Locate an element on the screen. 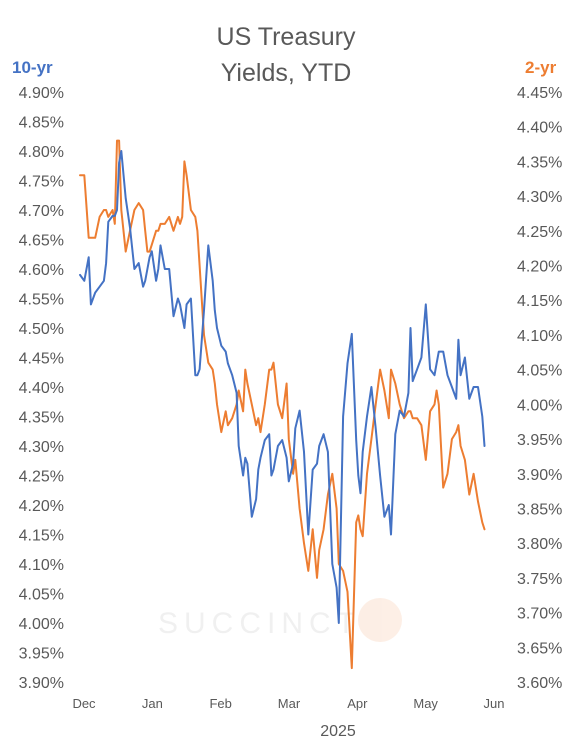  chart-title-line-2: Yields, YTD is located at coordinates (286, 73).